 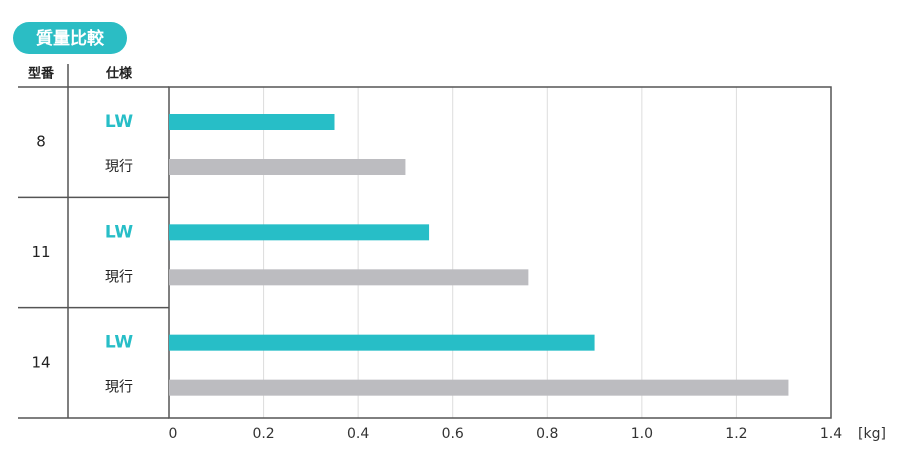 What do you see at coordinates (547, 434) in the screenshot?
I see `x-tick-label: 0.8` at bounding box center [547, 434].